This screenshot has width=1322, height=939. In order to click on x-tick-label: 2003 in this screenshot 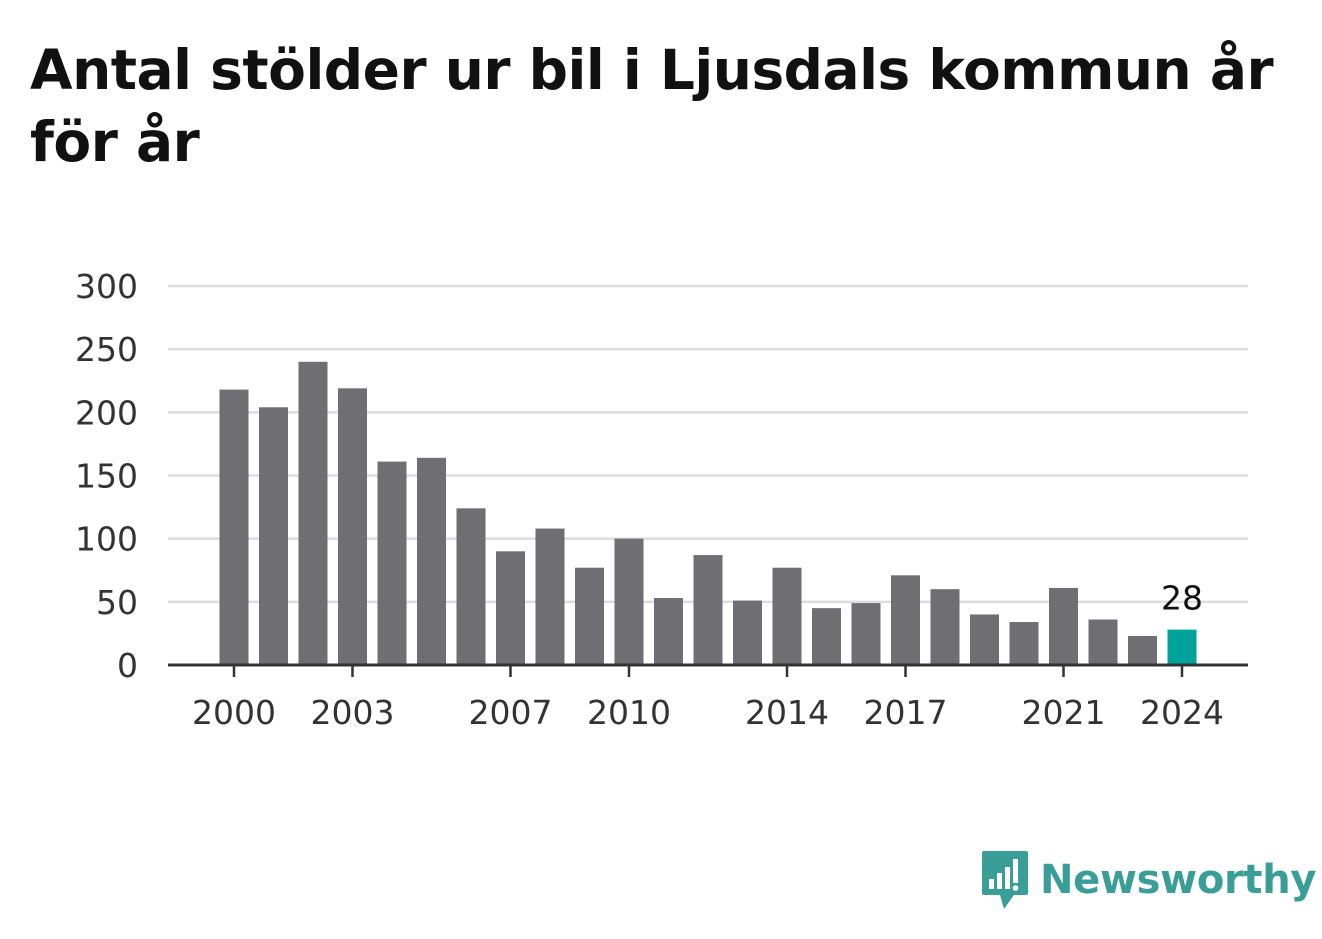, I will do `click(353, 712)`.